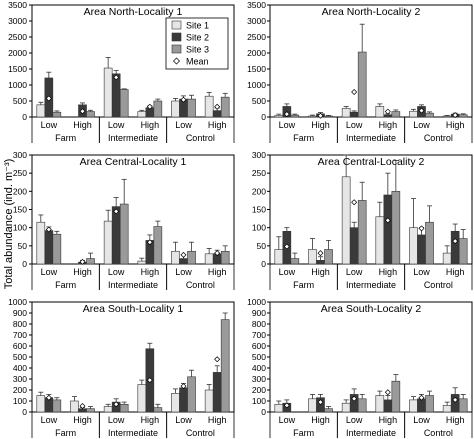 The width and height of the screenshot is (474, 439). I want to click on y-tick-label: 1000, so click(256, 85).